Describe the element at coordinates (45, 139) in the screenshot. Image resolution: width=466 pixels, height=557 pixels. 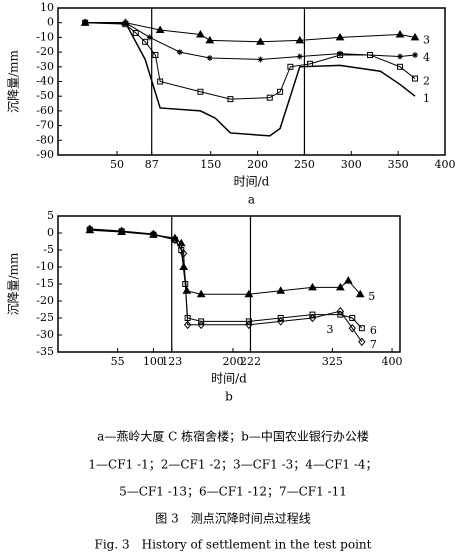
I see `y-tick-label: -80` at that location.